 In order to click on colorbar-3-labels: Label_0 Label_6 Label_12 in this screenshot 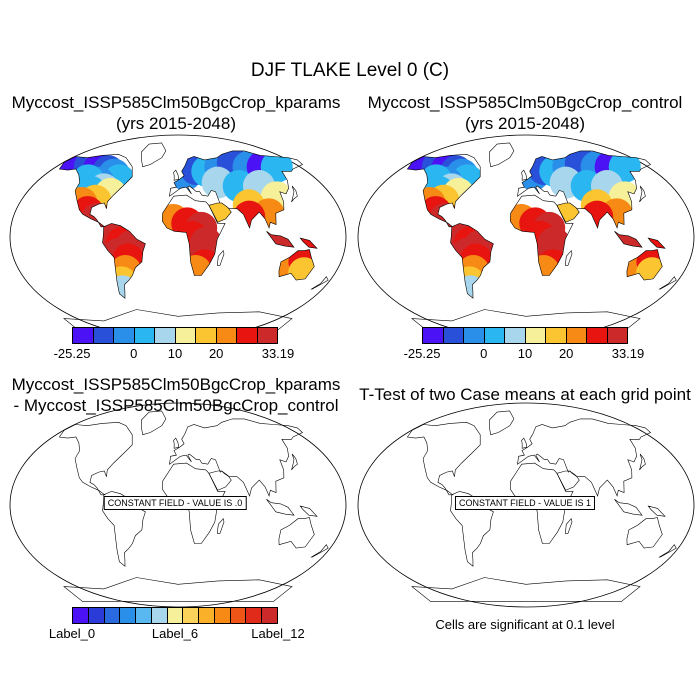, I will do `click(177, 634)`.